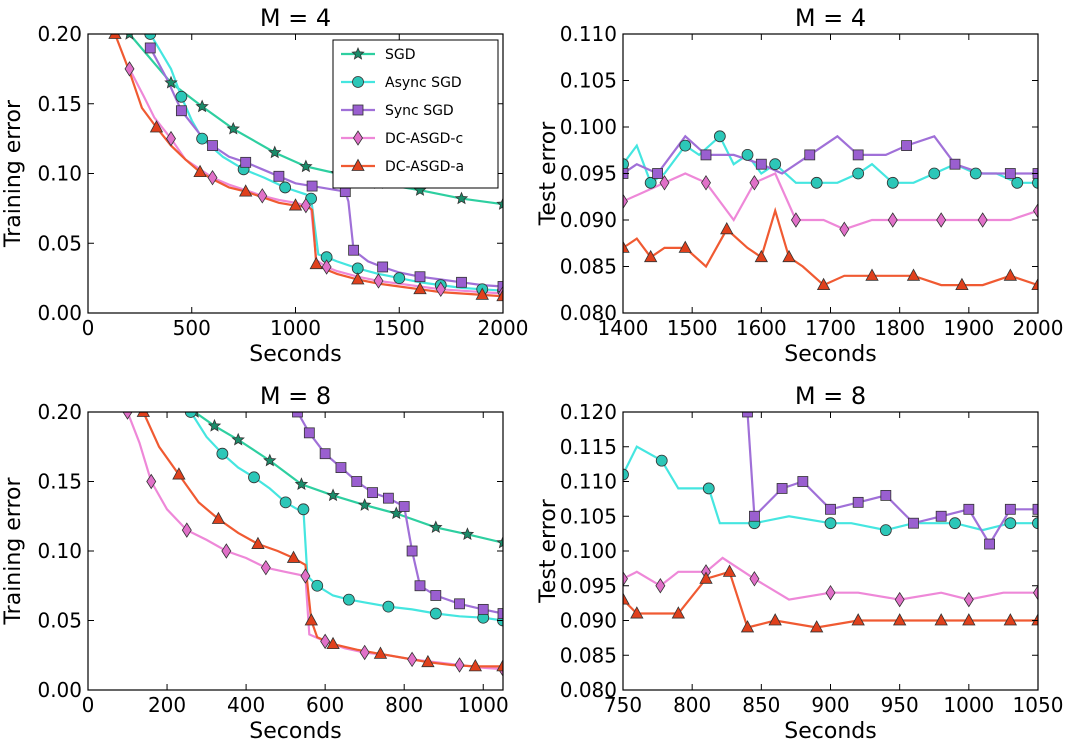 The height and width of the screenshot is (754, 1080). What do you see at coordinates (692, 705) in the screenshot?
I see `x-tick-label: 800` at bounding box center [692, 705].